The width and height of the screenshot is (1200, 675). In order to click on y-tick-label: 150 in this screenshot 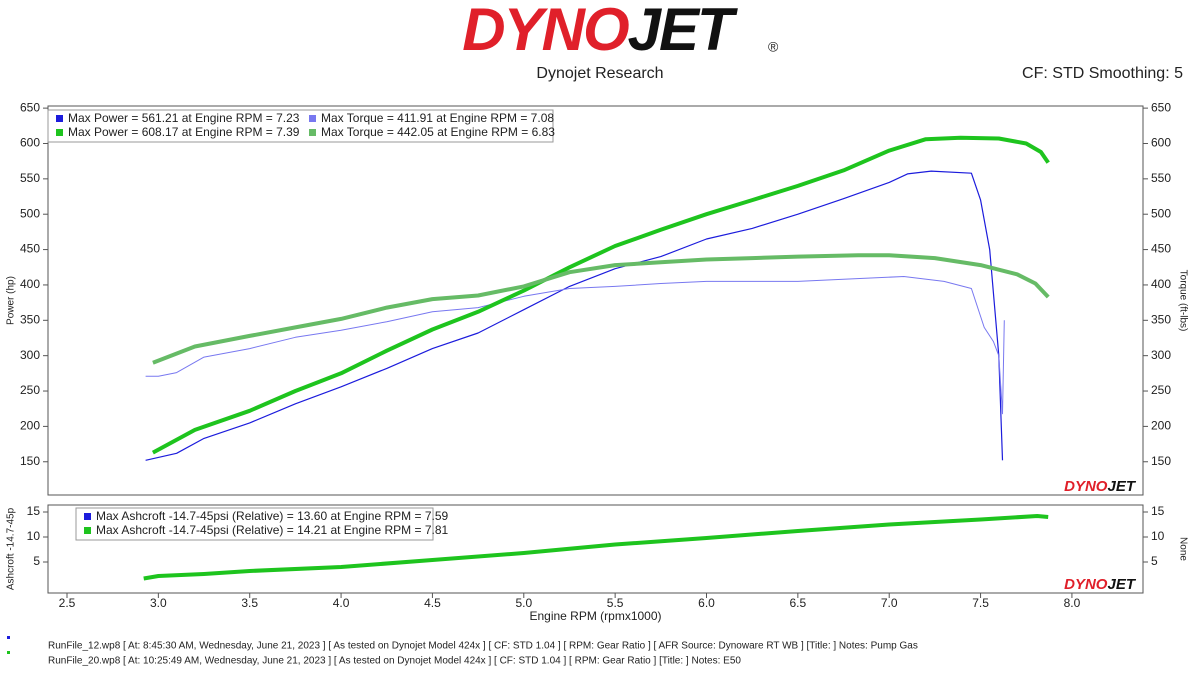, I will do `click(30, 461)`.